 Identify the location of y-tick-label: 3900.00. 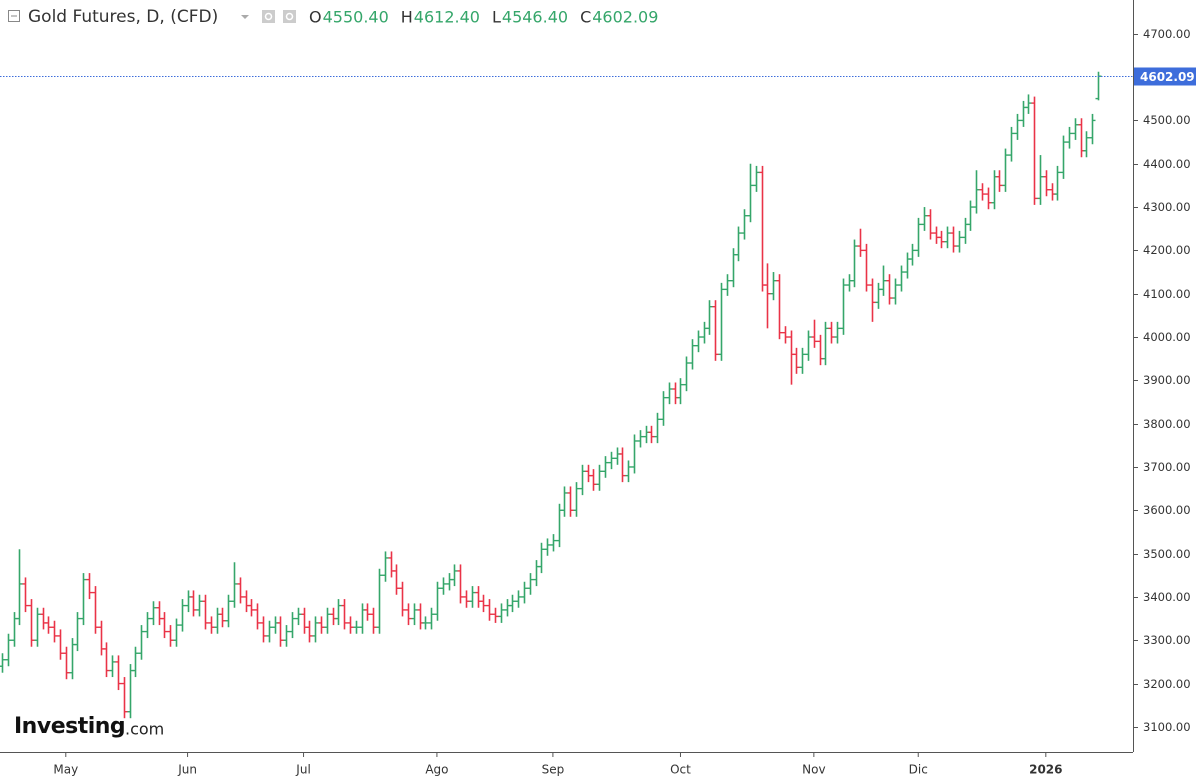
(1167, 380).